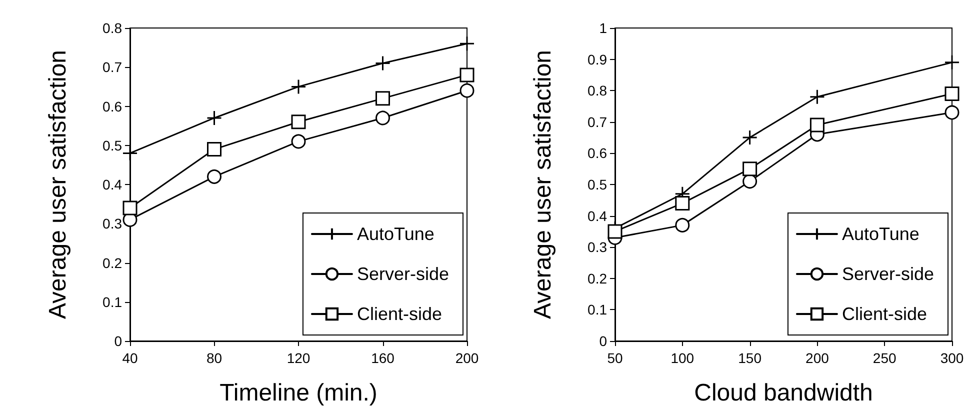 The width and height of the screenshot is (970, 413). What do you see at coordinates (383, 358) in the screenshot?
I see `x-tick-label: 160` at bounding box center [383, 358].